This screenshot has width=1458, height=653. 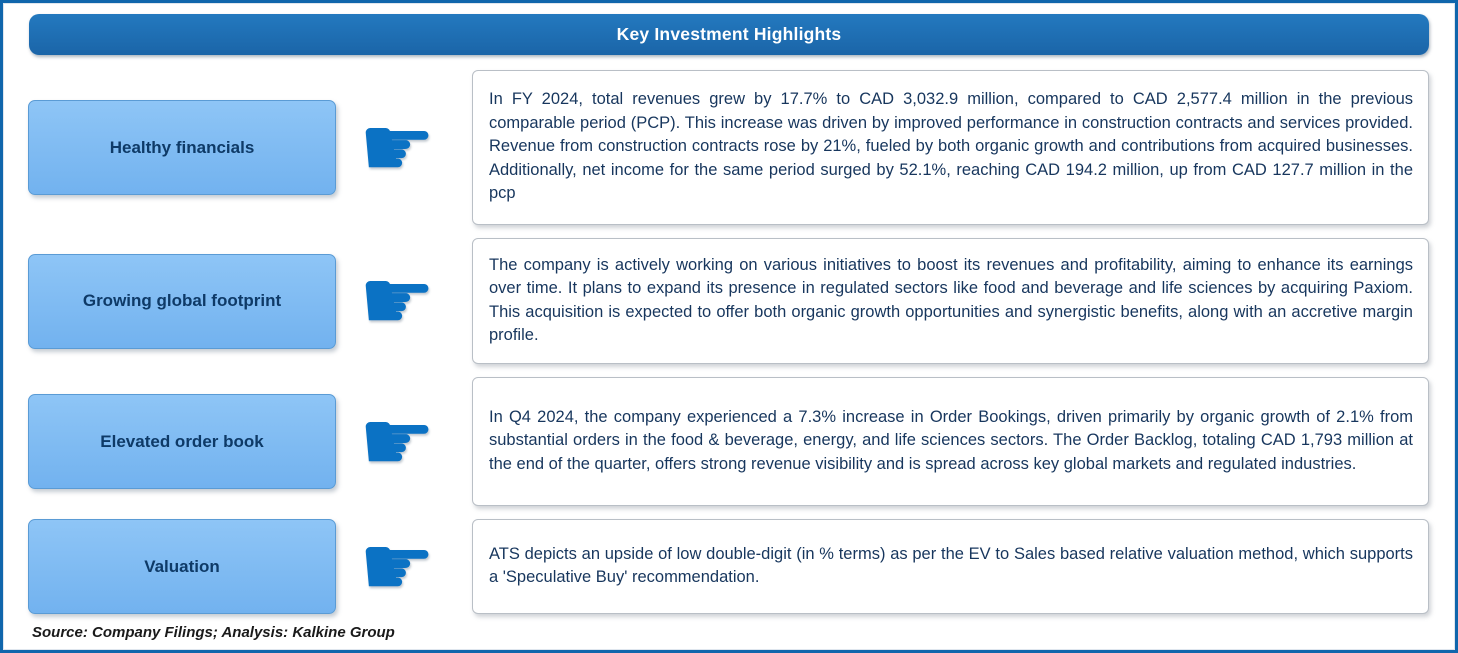 I want to click on page-title: Key Investment Highlights, so click(x=729, y=34).